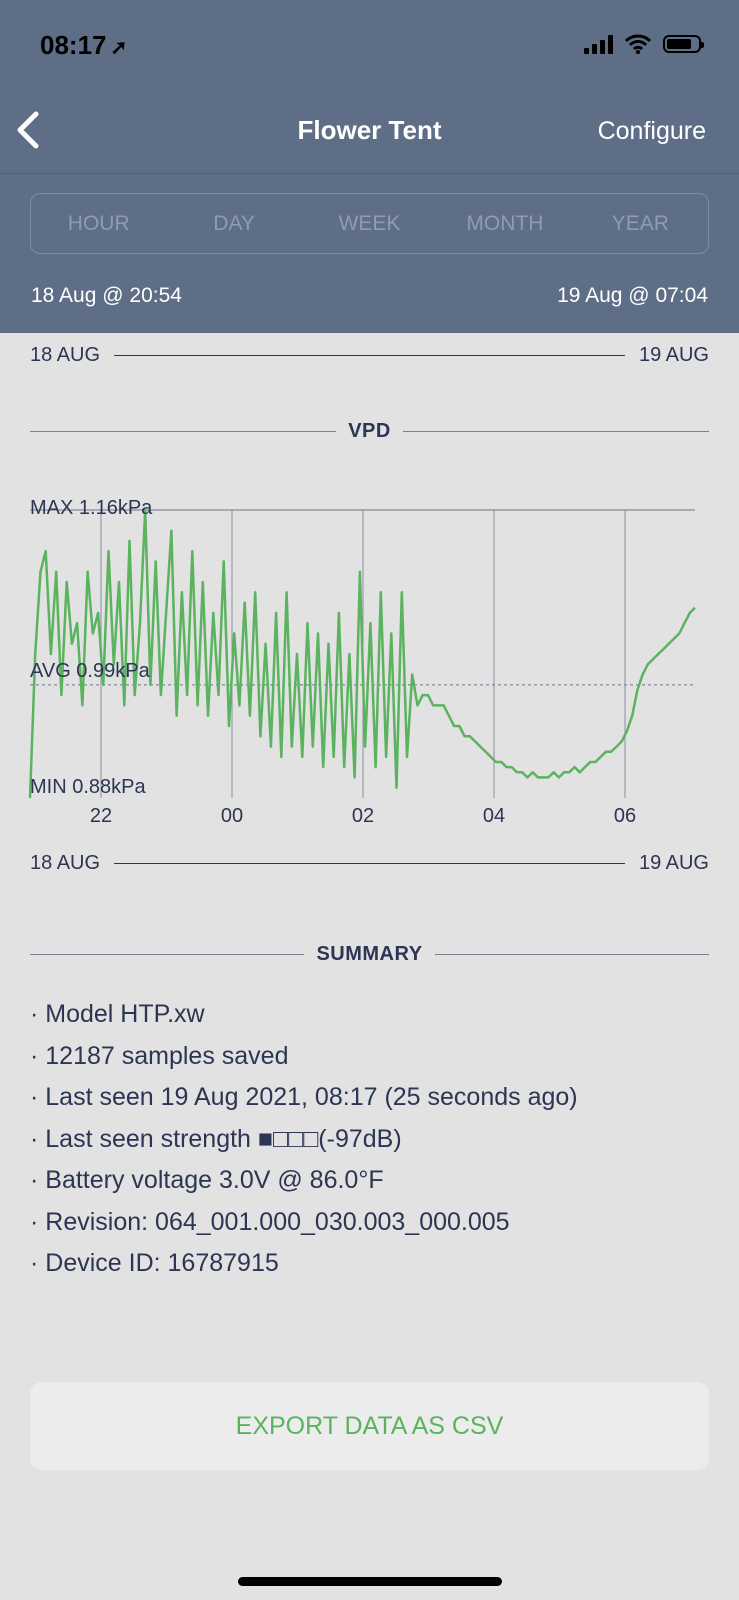 The width and height of the screenshot is (739, 1600). Describe the element at coordinates (159, 1055) in the screenshot. I see `summary-samples: · 12187 samples saved` at that location.